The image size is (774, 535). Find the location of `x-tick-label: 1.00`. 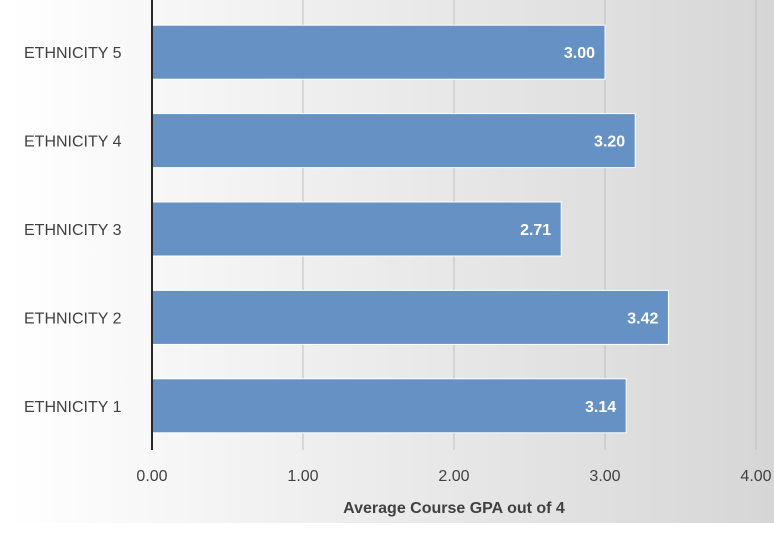

x-tick-label: 1.00 is located at coordinates (302, 476).